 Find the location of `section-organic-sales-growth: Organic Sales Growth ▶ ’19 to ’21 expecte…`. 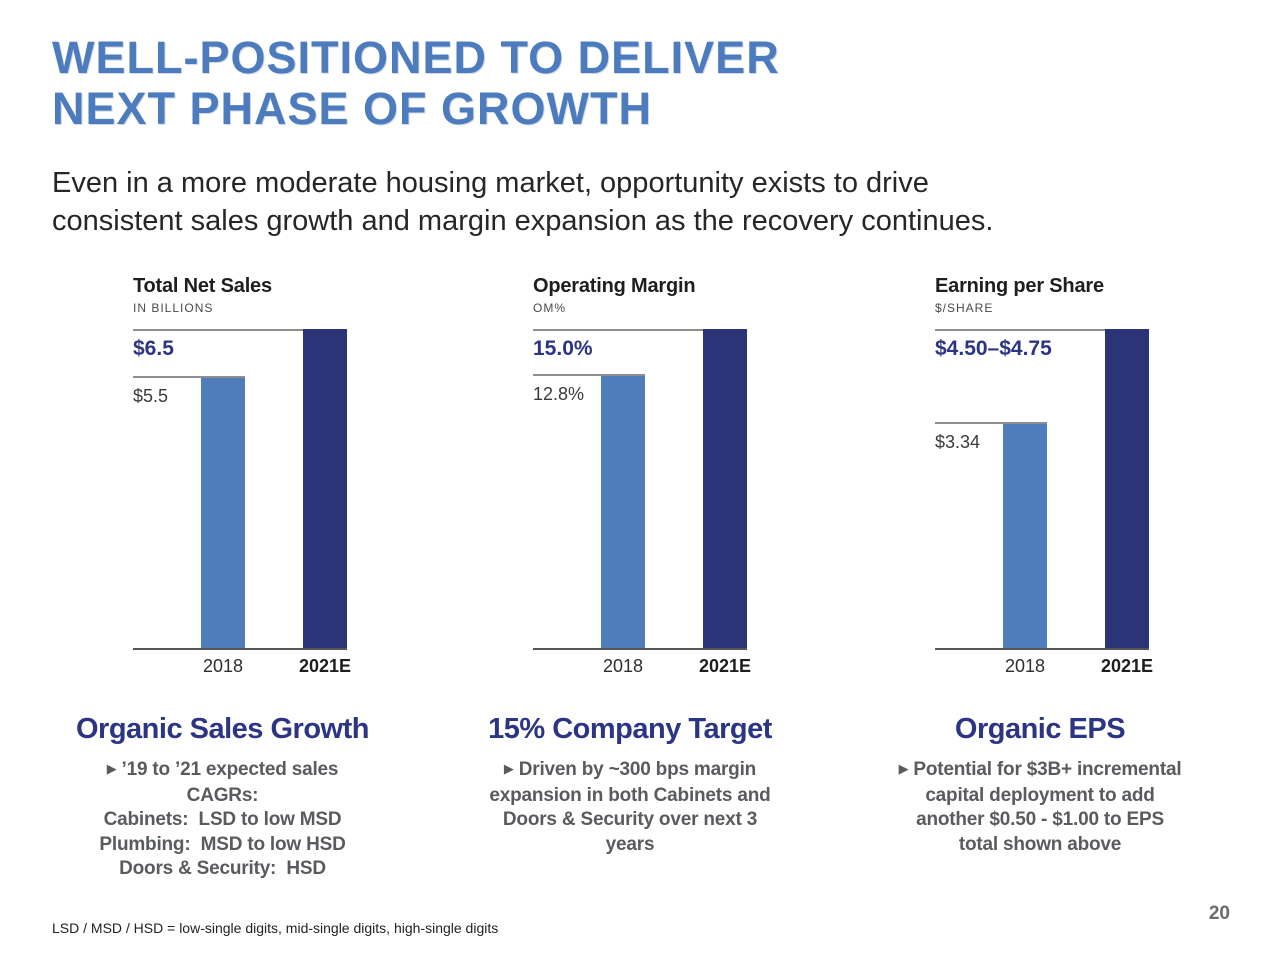

section-organic-sales-growth: Organic Sales Growth ▶ ’19 to ’21 expecte… is located at coordinates (222, 797).